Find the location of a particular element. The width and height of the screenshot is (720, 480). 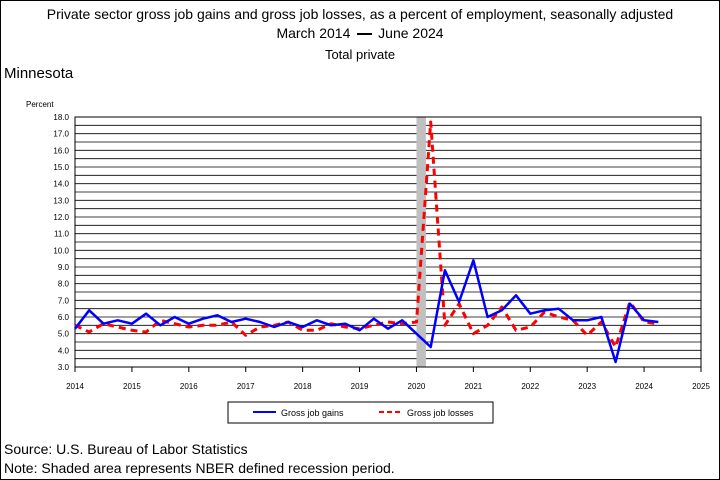

x-tick-label: 2025 is located at coordinates (701, 386).